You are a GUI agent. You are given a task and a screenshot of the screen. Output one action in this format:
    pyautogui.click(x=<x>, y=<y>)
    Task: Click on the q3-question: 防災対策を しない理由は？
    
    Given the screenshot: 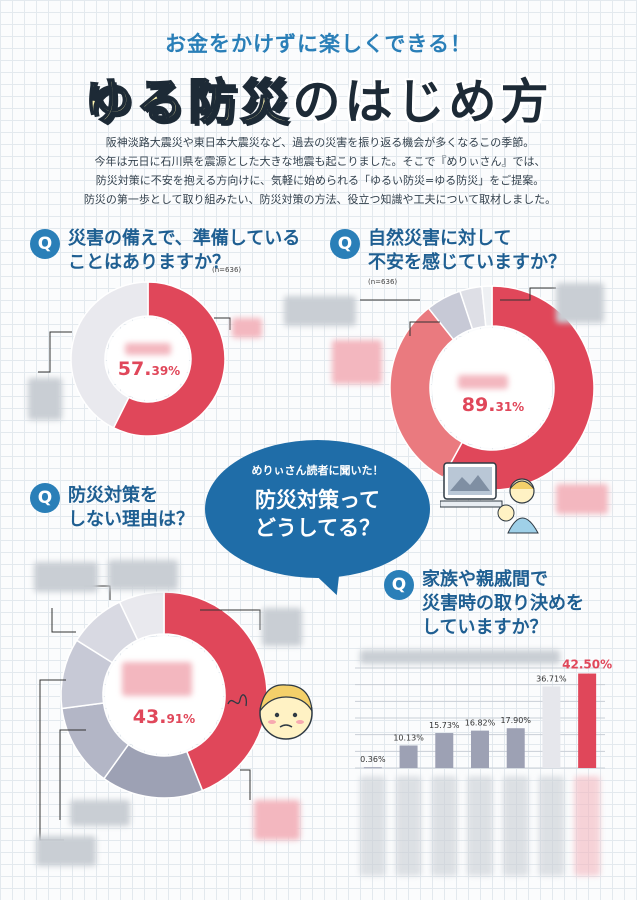 What is the action you would take?
    pyautogui.click(x=131, y=508)
    